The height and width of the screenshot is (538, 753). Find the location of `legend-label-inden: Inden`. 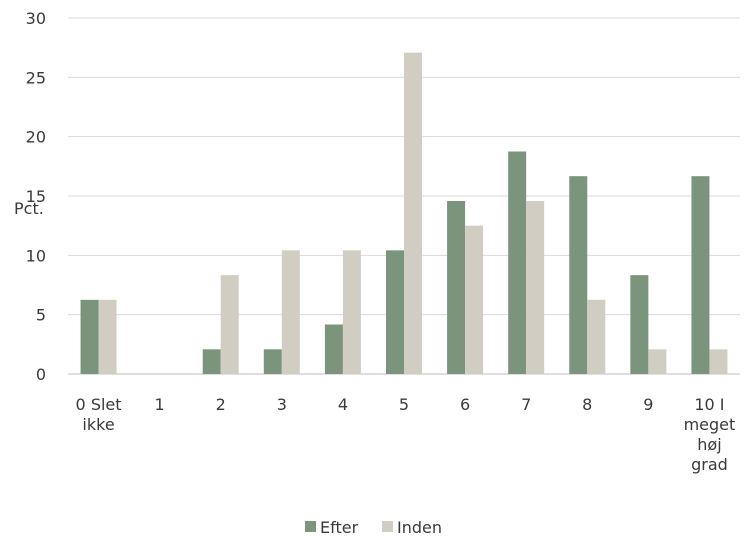

legend-label-inden: Inden is located at coordinates (419, 527).